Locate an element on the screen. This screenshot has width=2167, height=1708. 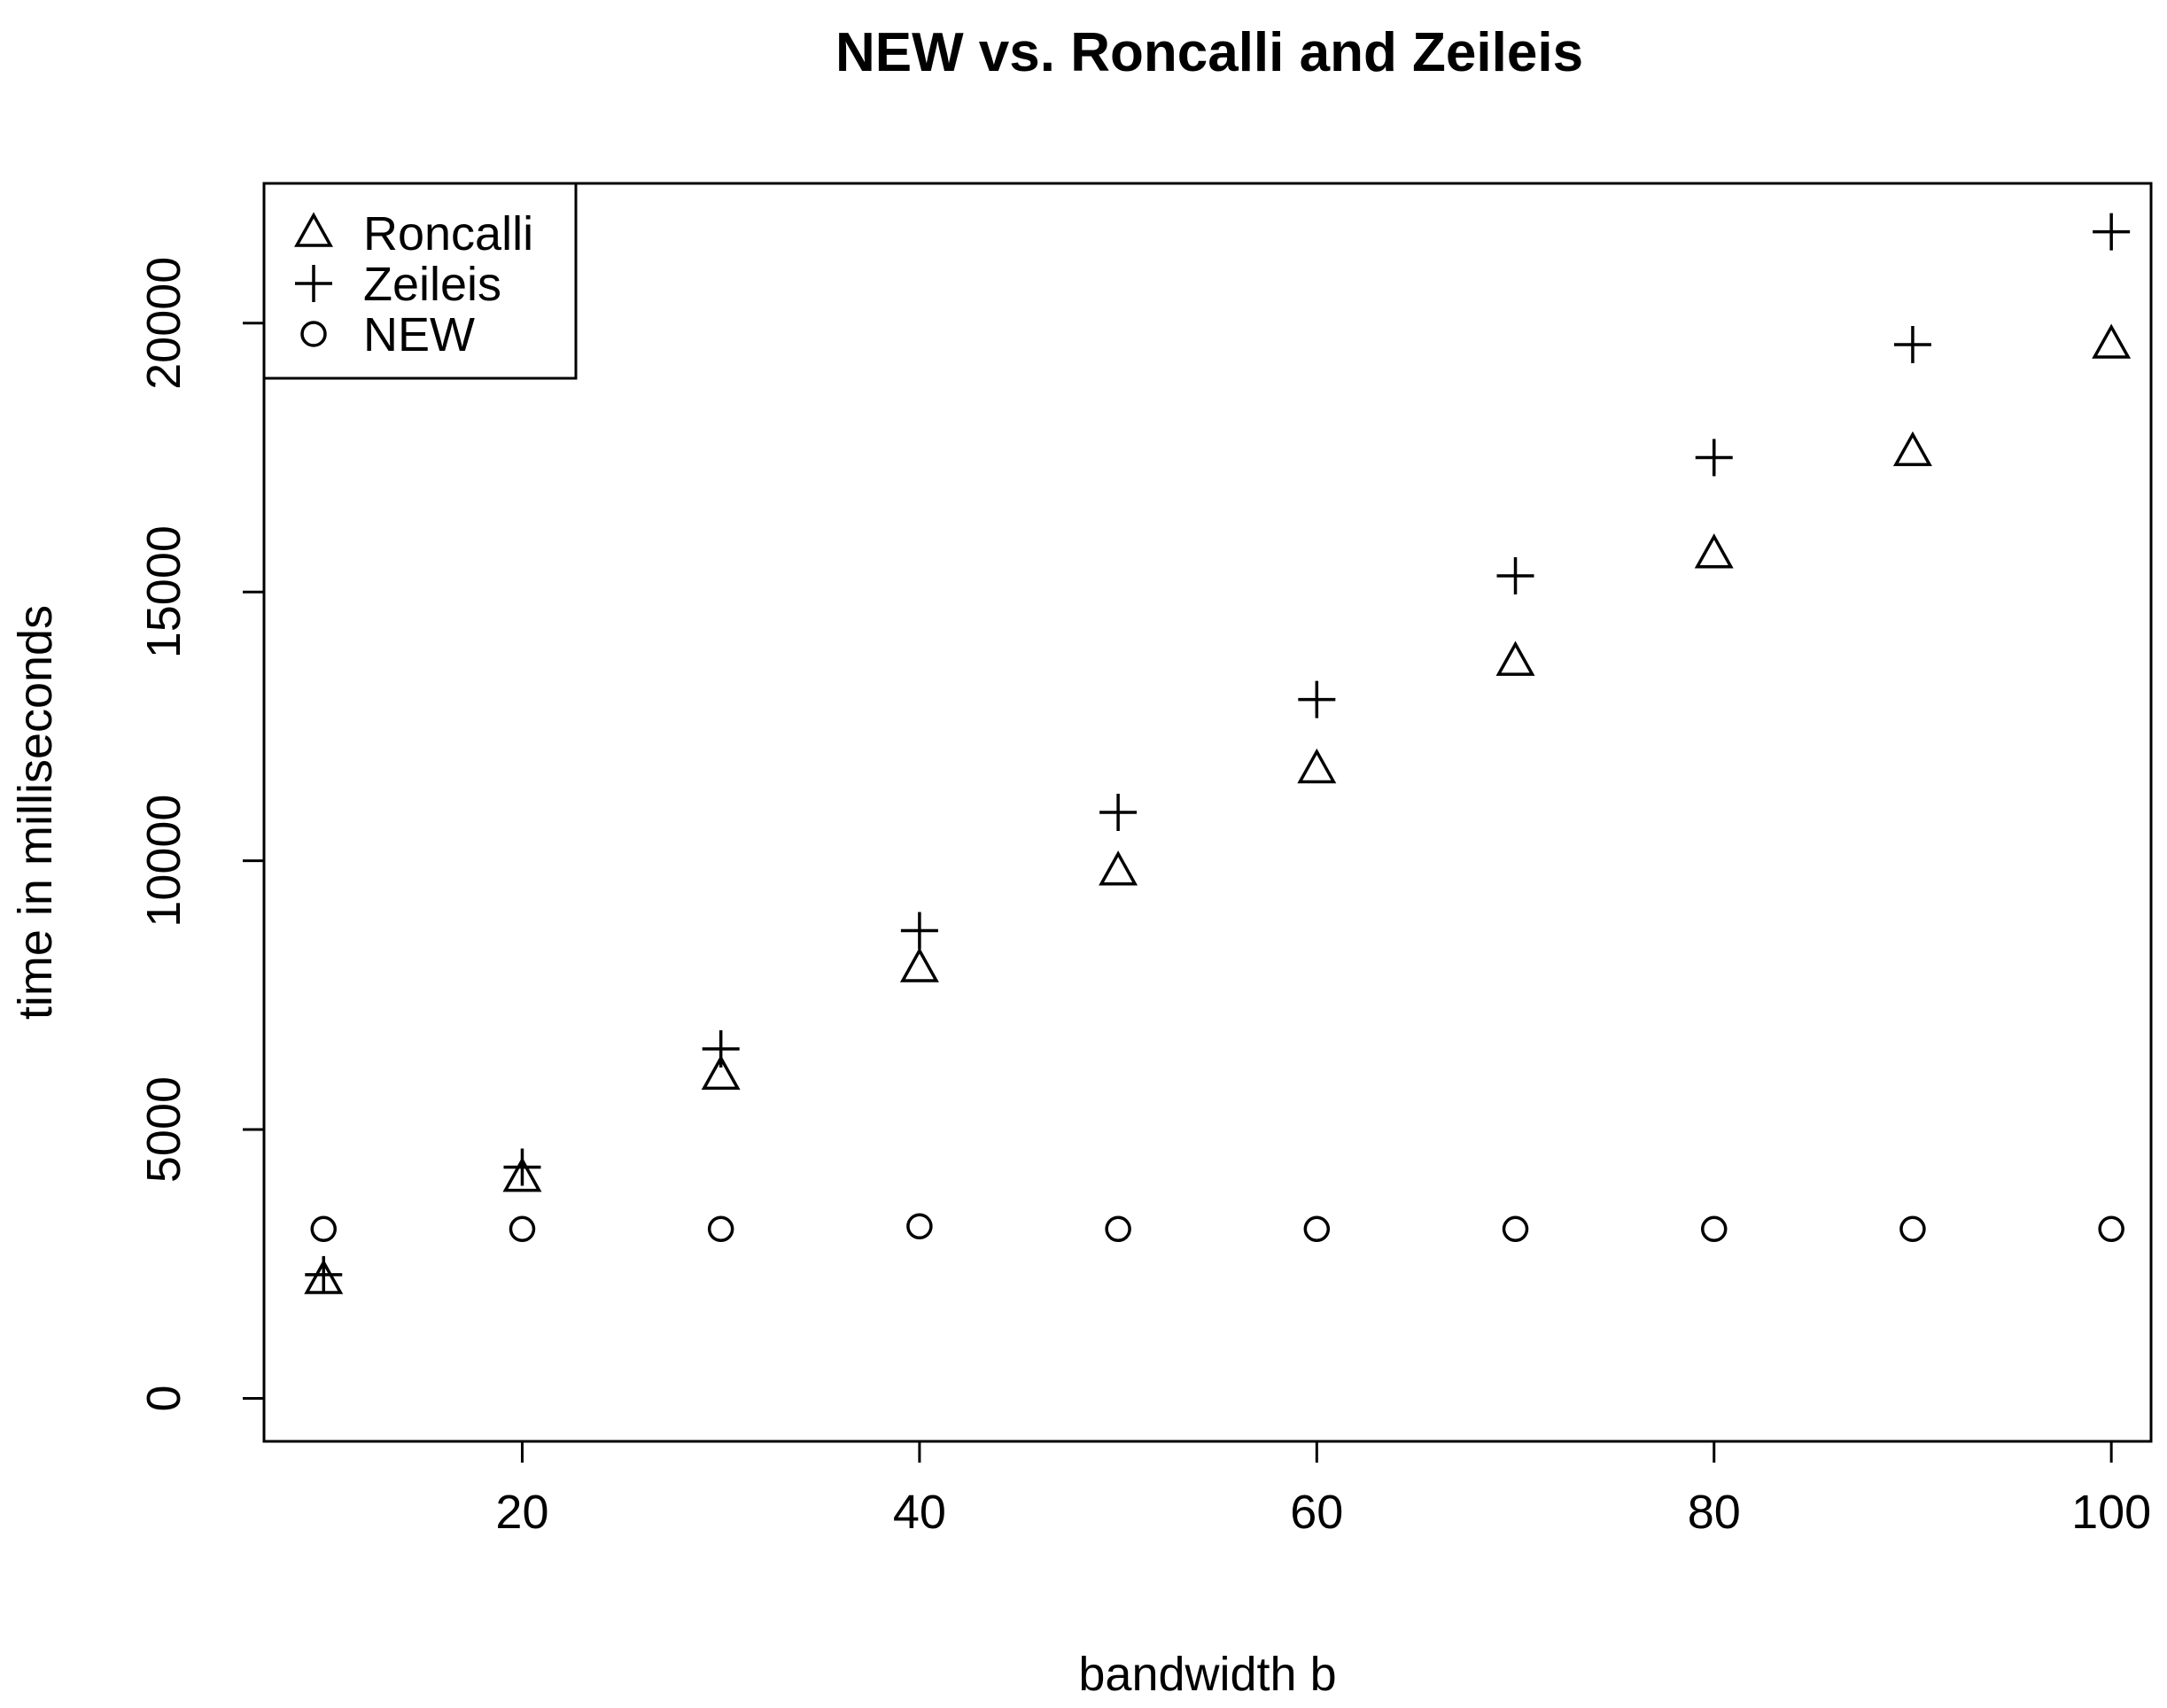
y-tick-label: 15000 is located at coordinates (163, 591).